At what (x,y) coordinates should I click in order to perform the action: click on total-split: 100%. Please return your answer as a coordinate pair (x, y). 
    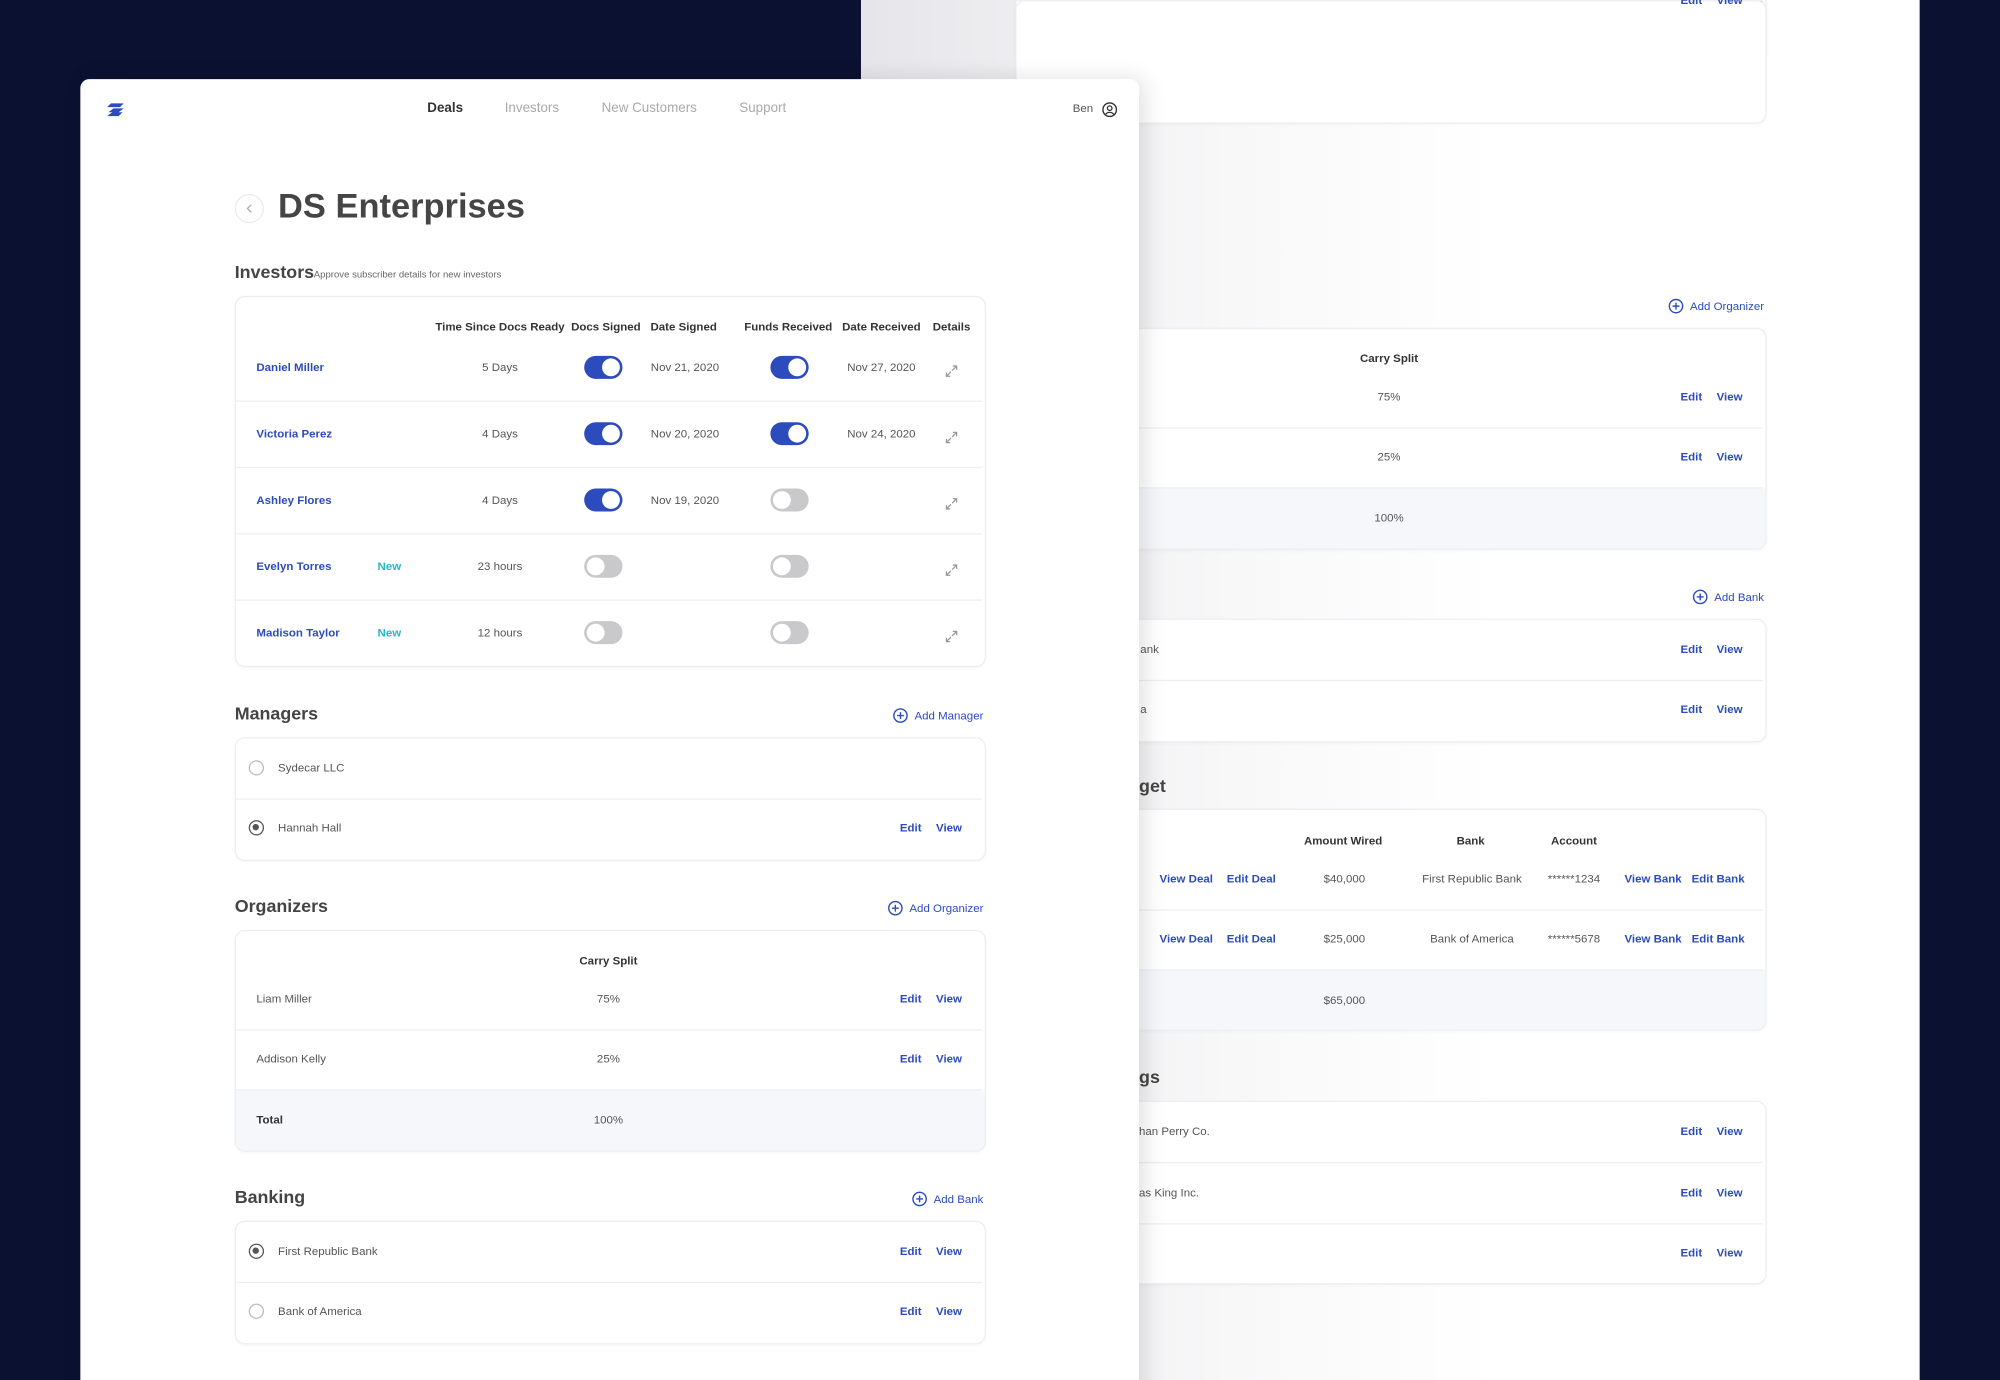
    Looking at the image, I should click on (1389, 518).